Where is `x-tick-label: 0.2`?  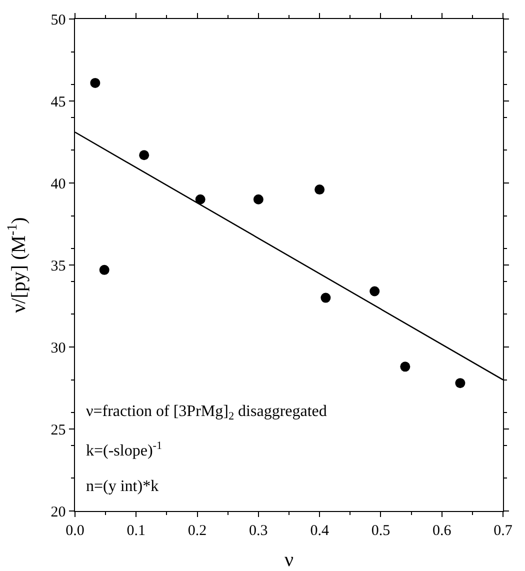
x-tick-label: 0.2 is located at coordinates (197, 531).